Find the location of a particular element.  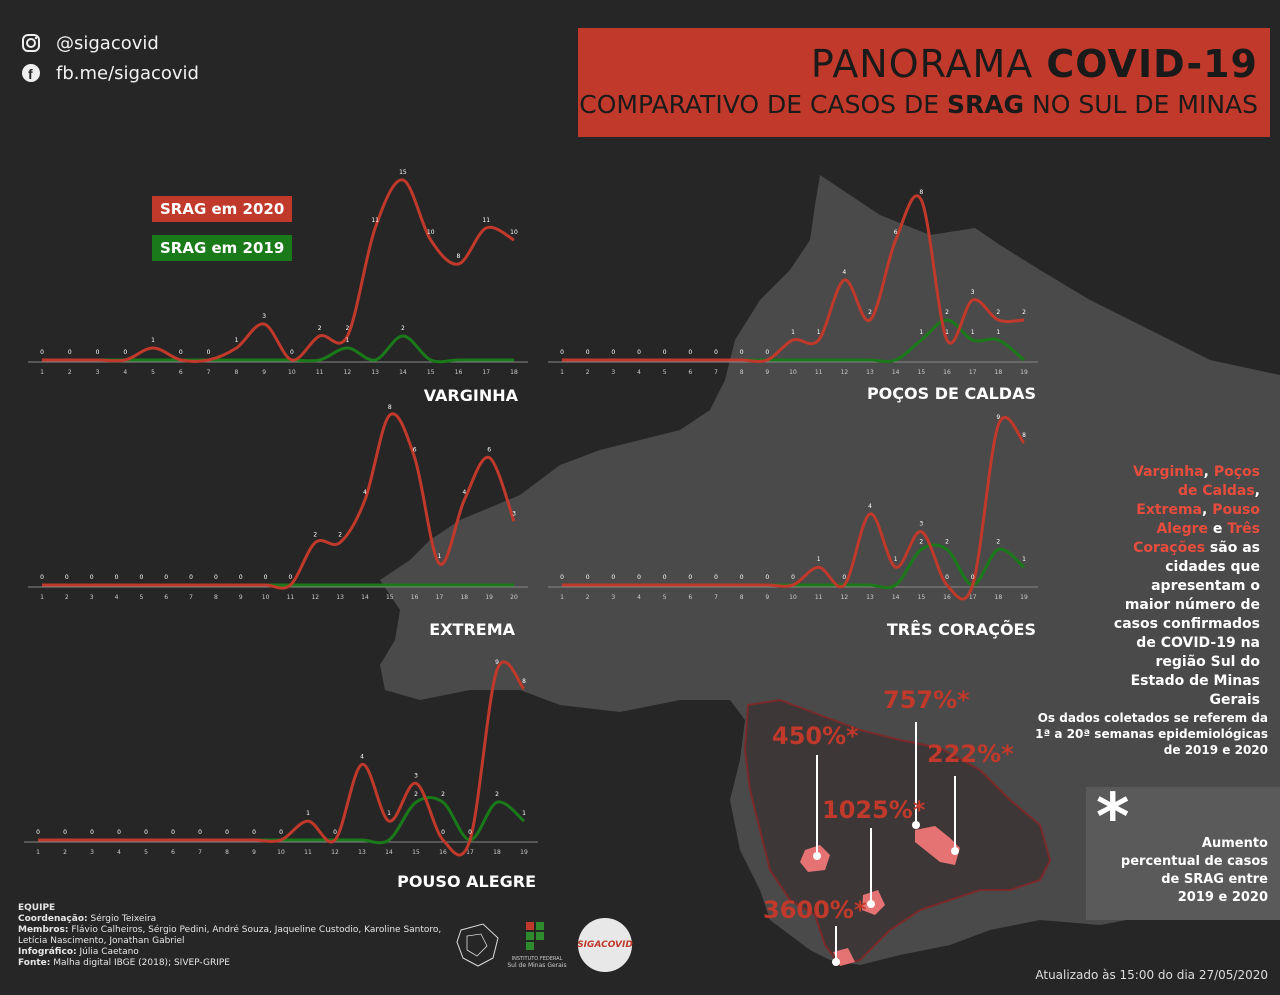

instagram-handle: @sigacovid is located at coordinates (89, 43).